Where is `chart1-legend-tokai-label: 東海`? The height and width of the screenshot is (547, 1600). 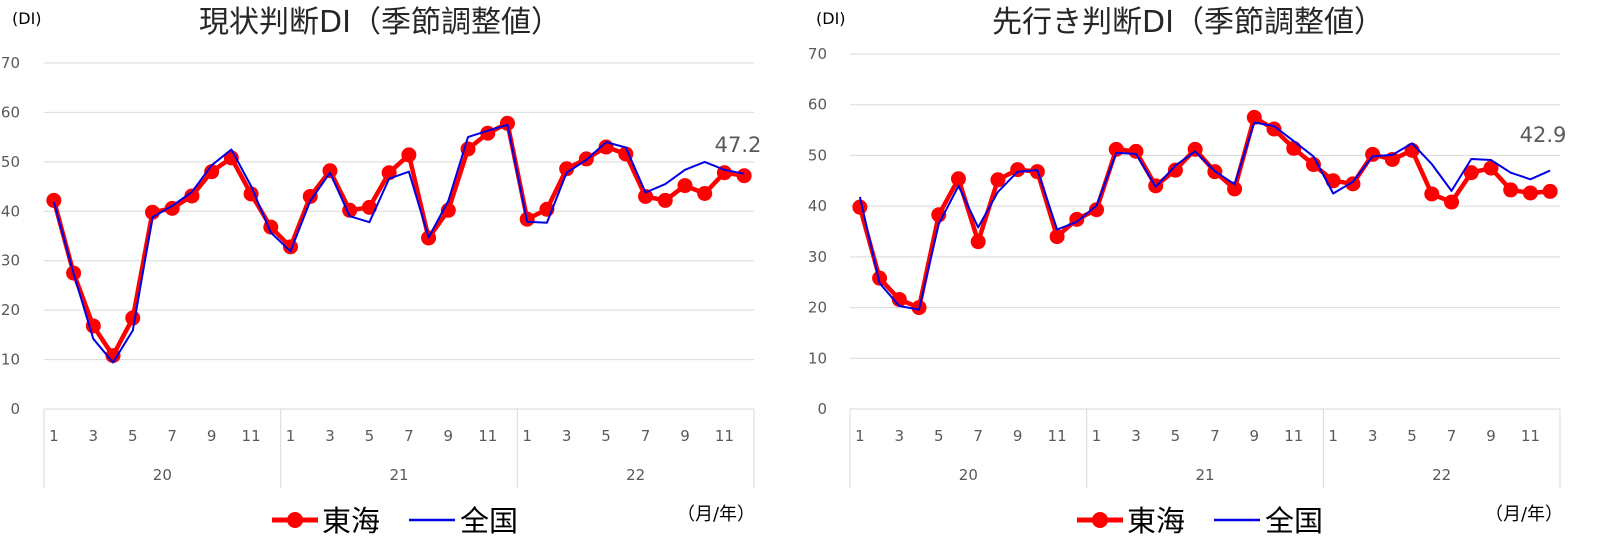
chart1-legend-tokai-label: 東海 is located at coordinates (351, 521).